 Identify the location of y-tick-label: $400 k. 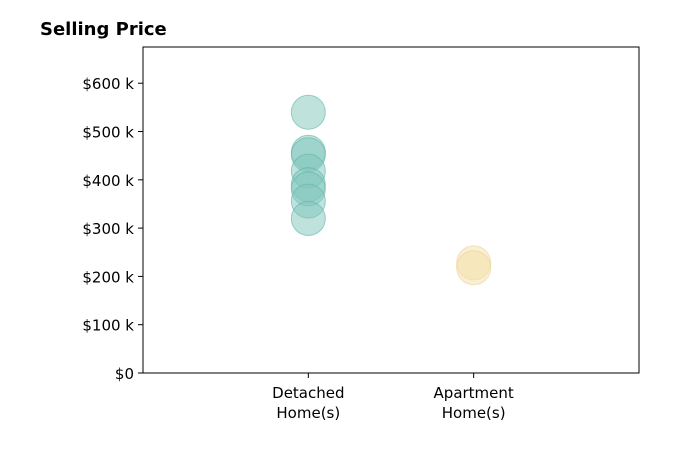
(108, 181).